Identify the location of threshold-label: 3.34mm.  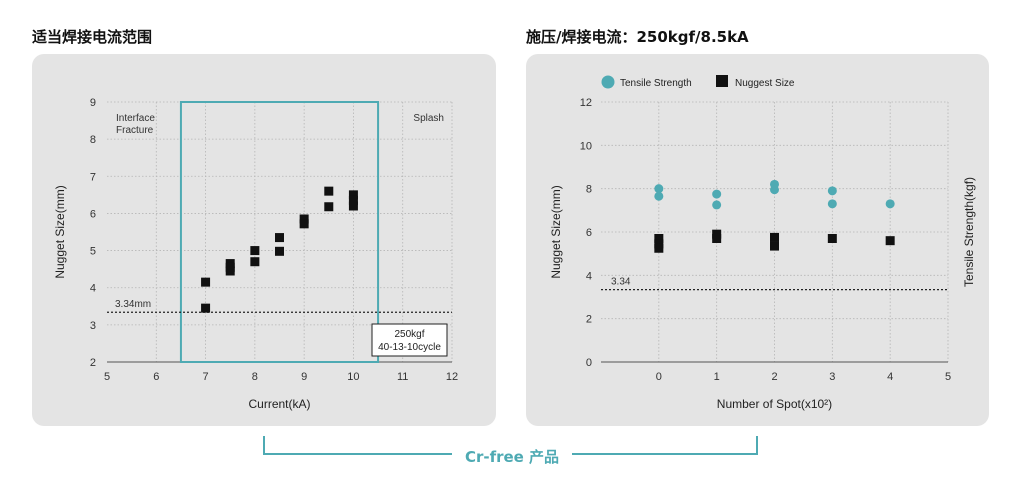
(133, 304).